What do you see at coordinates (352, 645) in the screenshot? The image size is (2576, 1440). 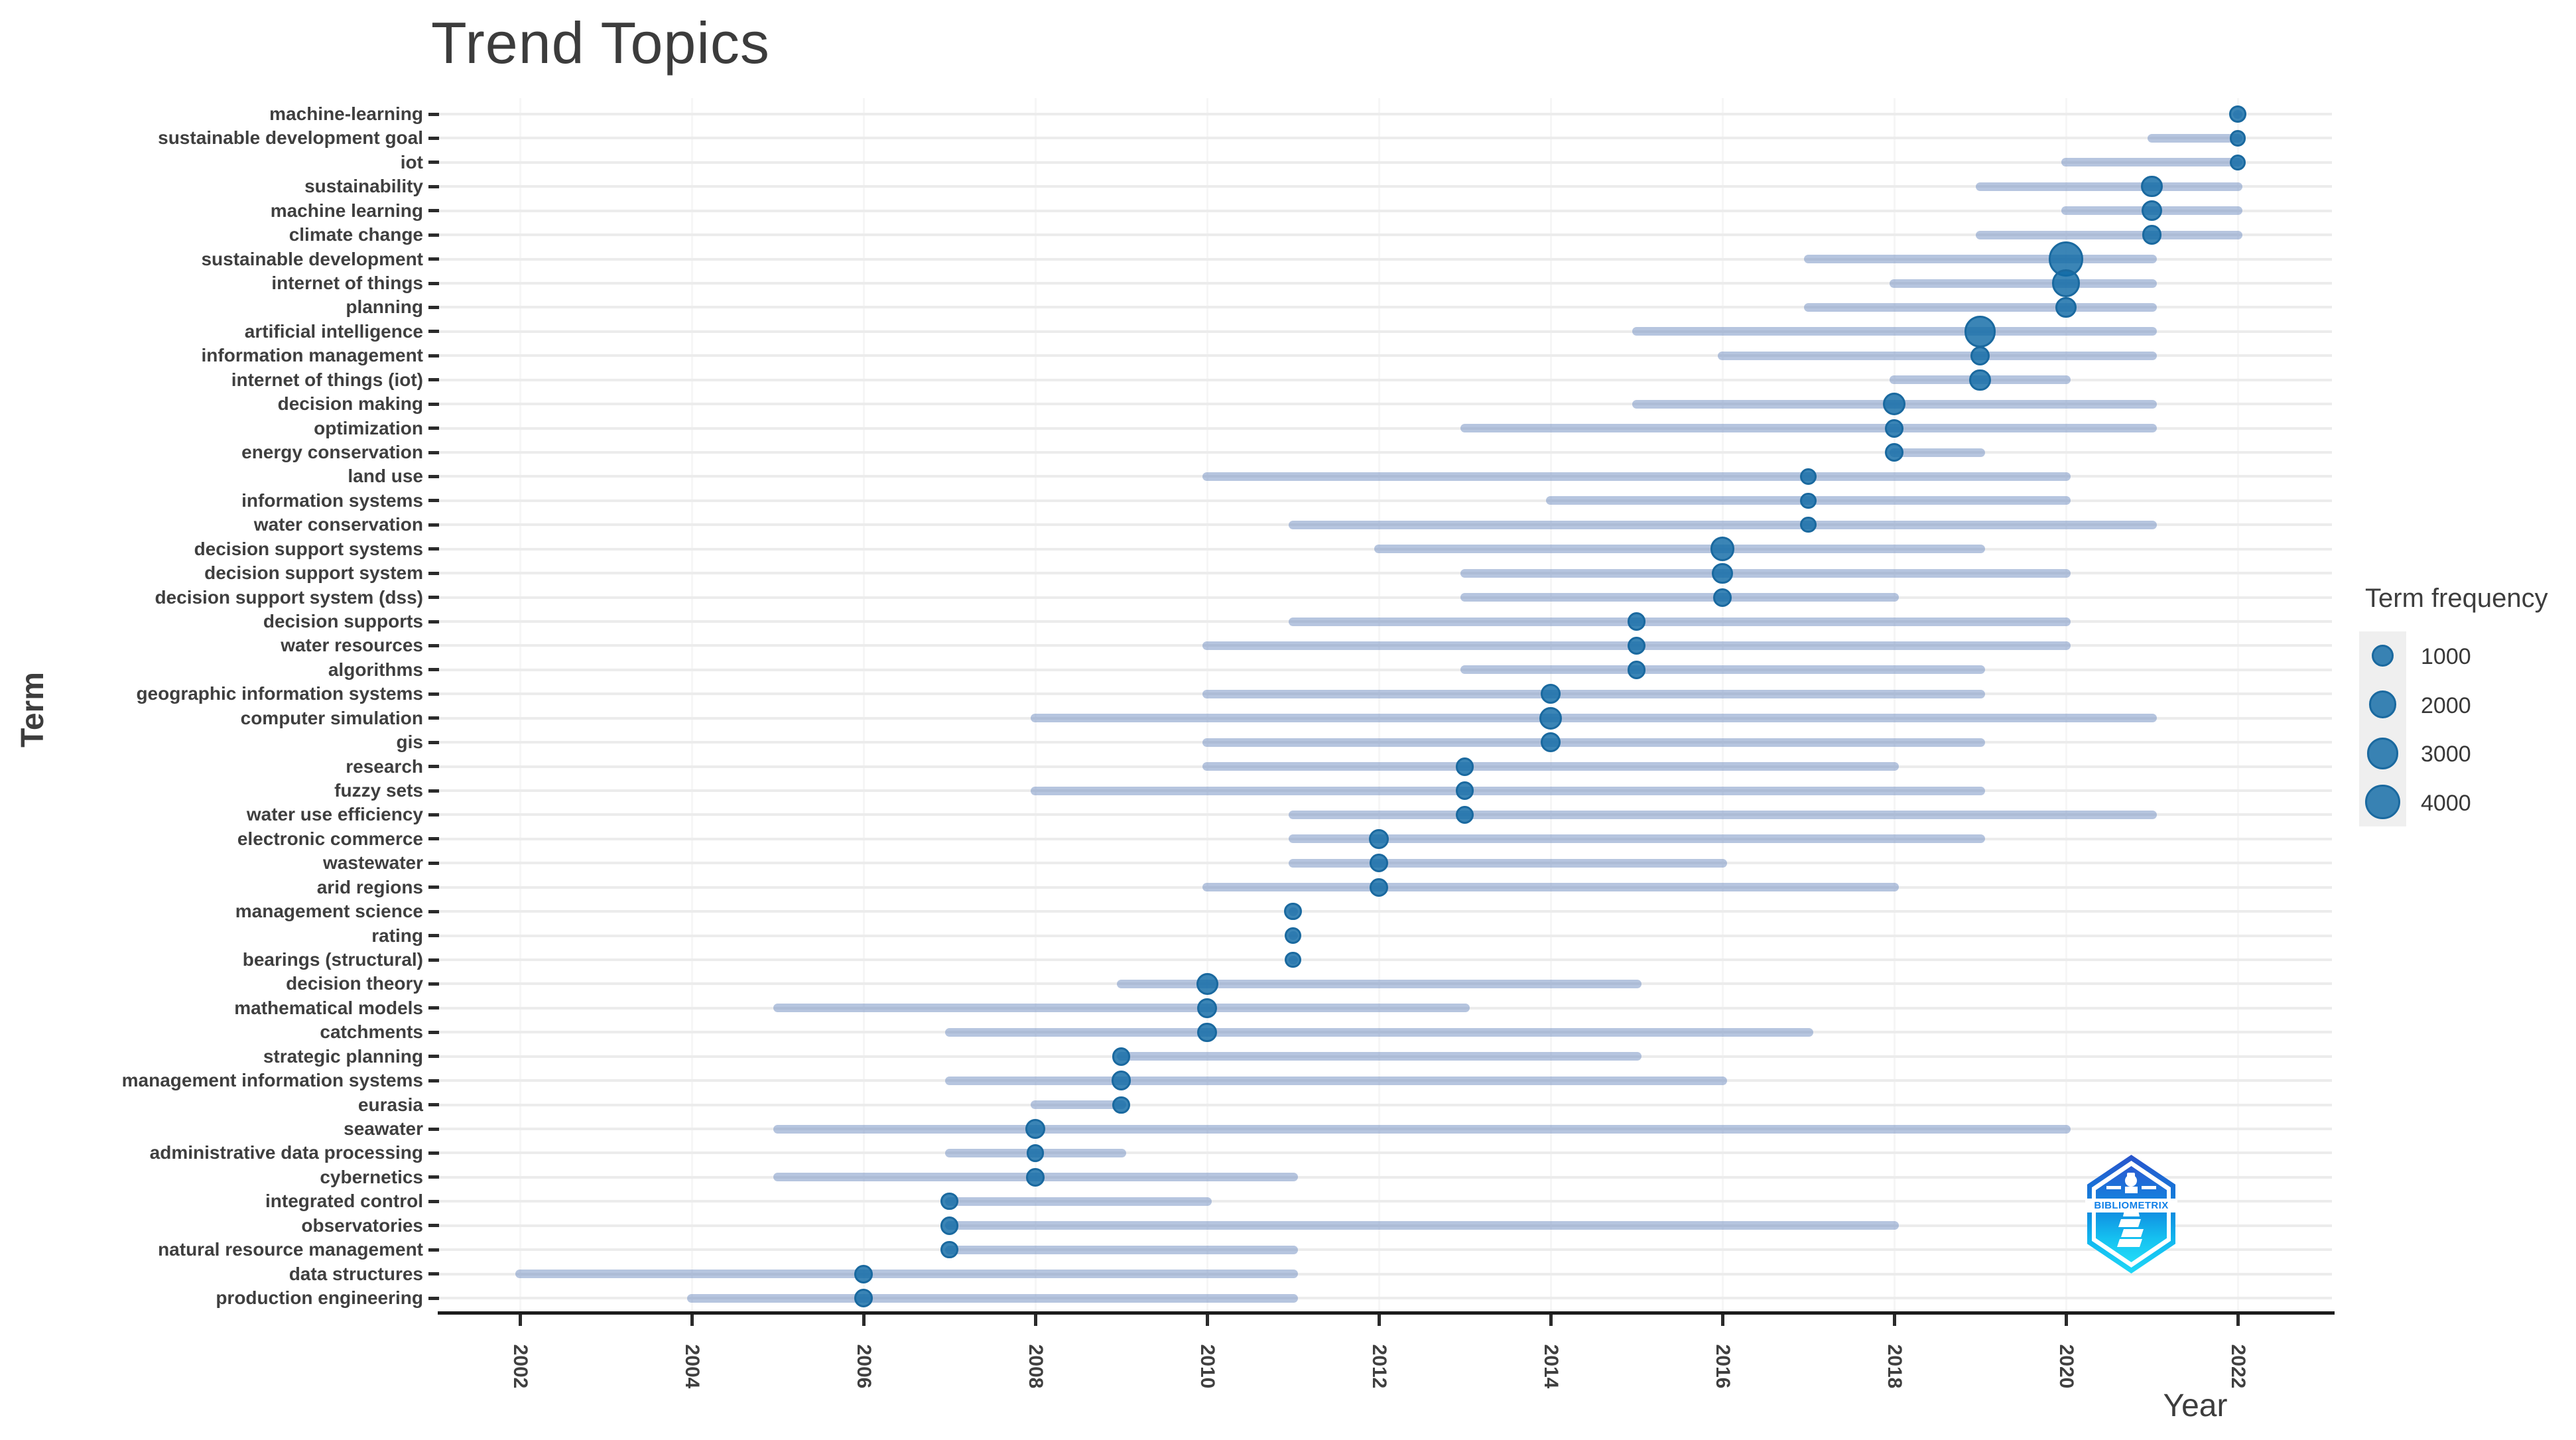 I see `y-tick-label: water resources` at bounding box center [352, 645].